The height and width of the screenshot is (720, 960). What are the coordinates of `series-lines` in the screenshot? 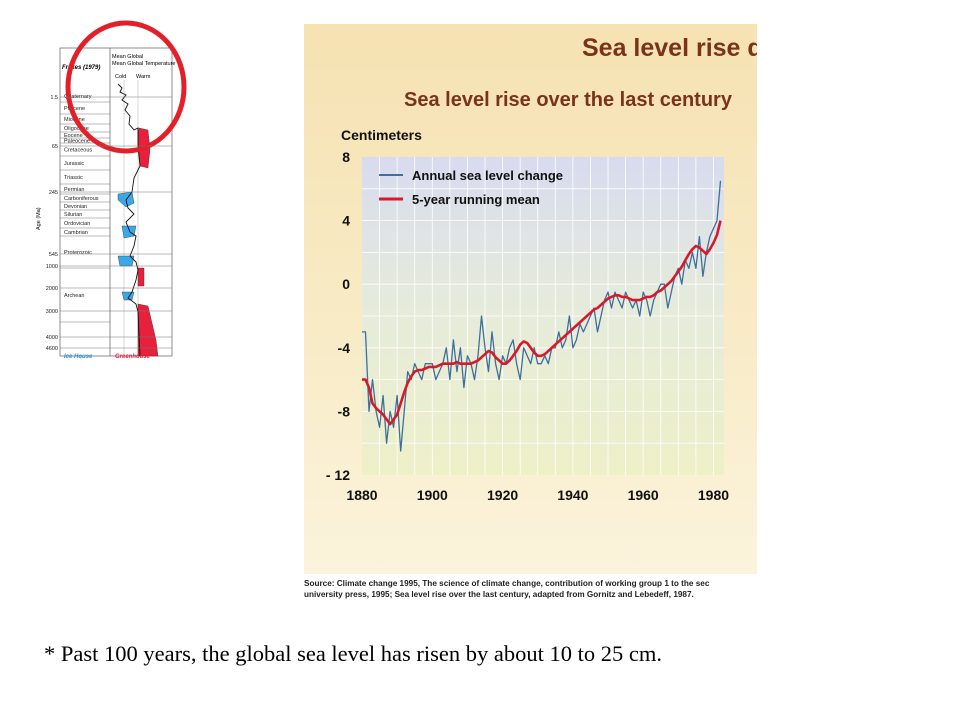 It's located at (542, 316).